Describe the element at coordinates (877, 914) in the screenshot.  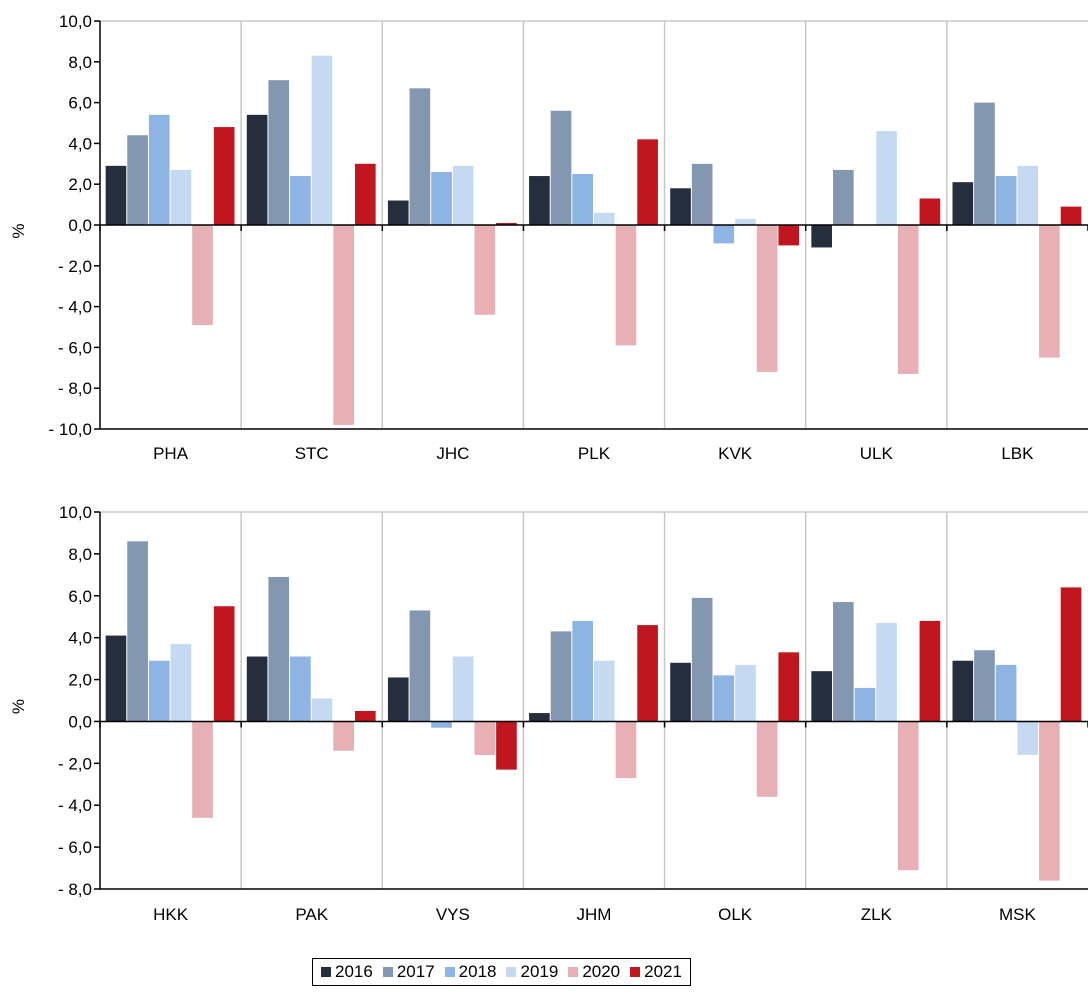
I see `category-label-zlk: ZLK` at that location.